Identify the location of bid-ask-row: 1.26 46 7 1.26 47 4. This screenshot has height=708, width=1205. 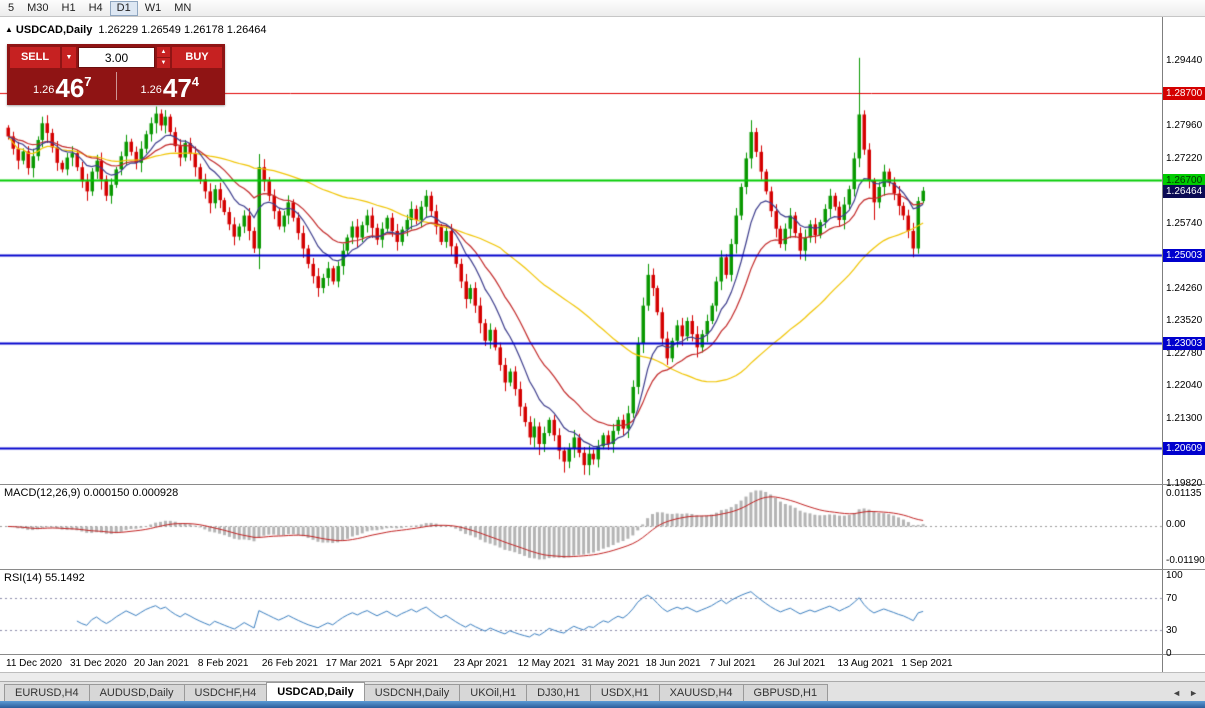
(116, 86).